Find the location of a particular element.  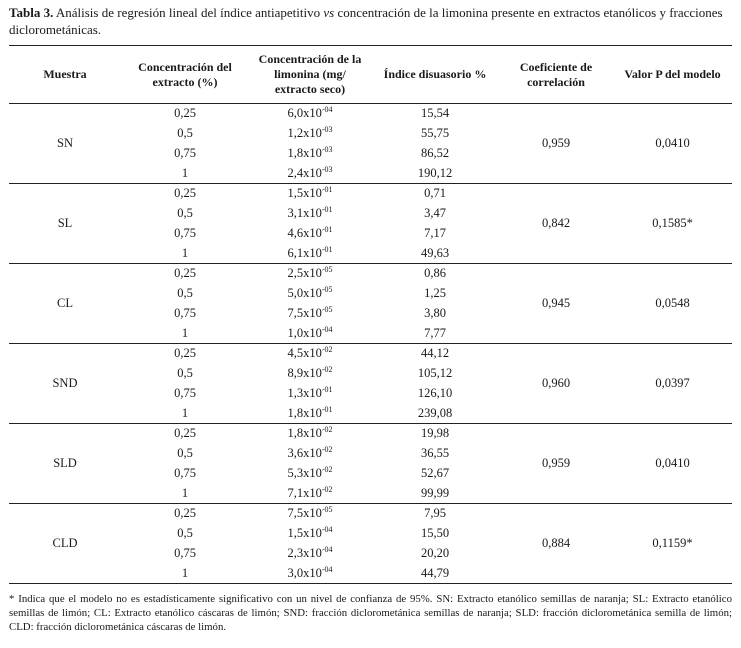

cell-muestra: CL is located at coordinates (65, 303).